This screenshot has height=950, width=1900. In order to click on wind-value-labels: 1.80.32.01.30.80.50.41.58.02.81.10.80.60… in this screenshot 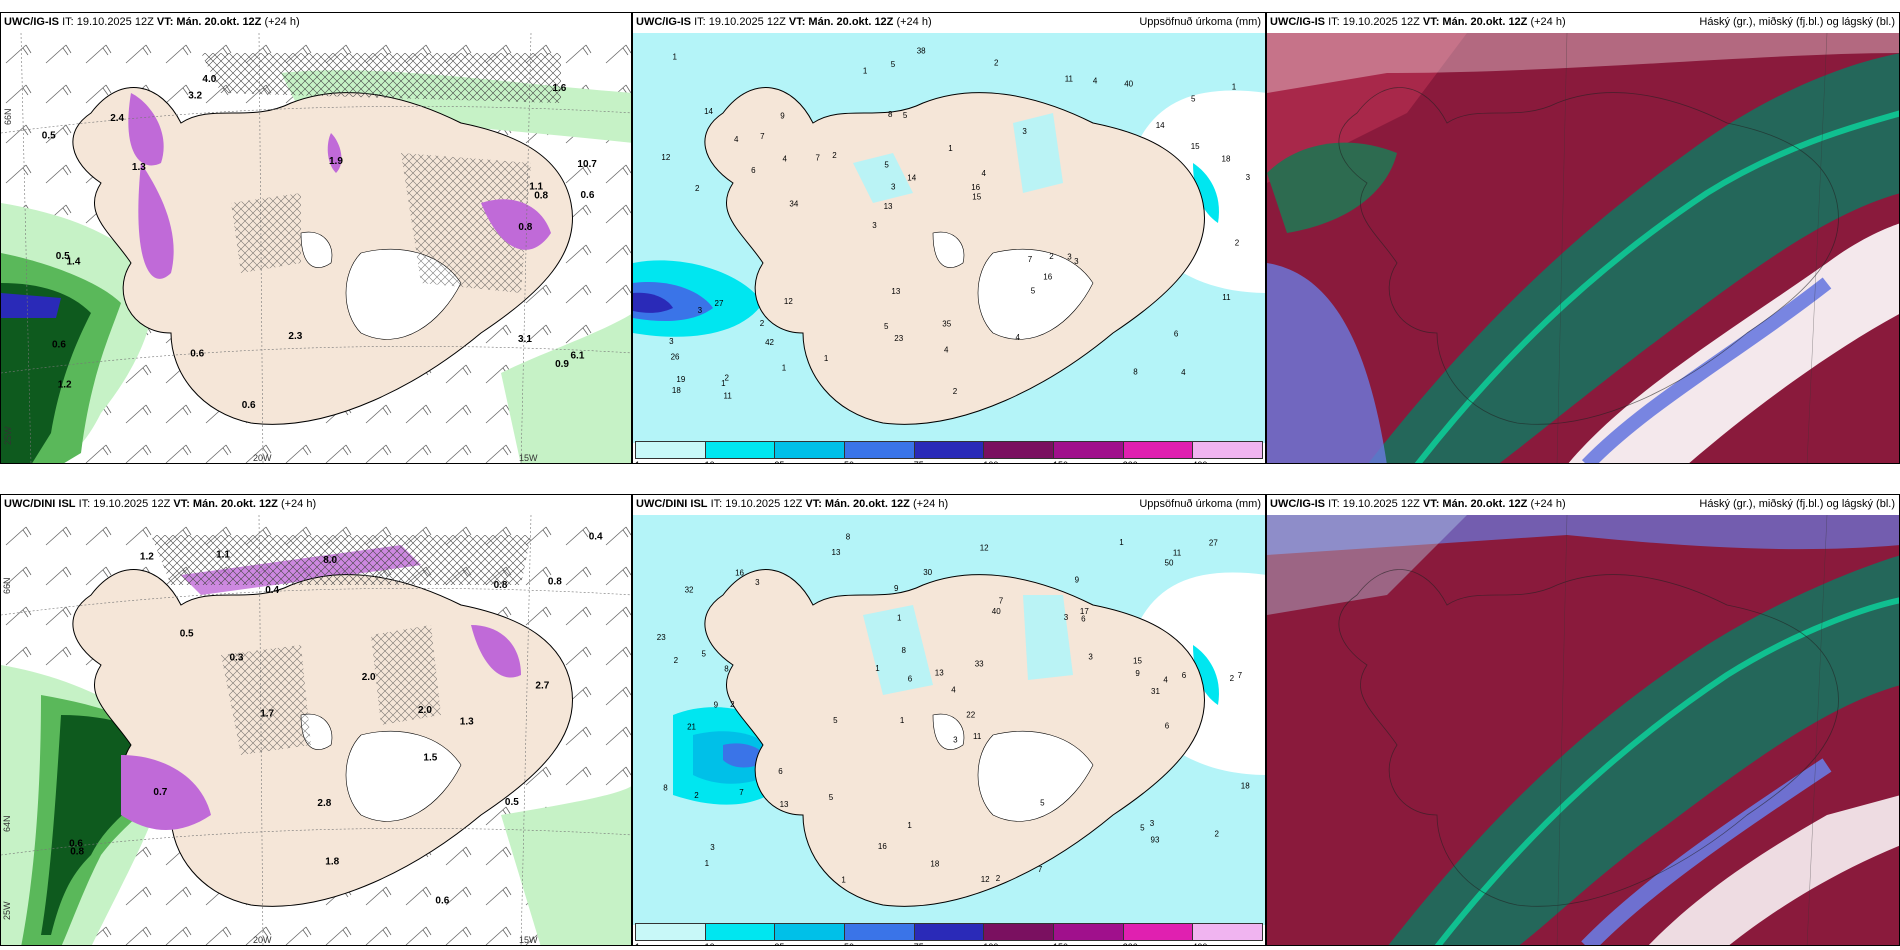, I will do `click(336, 719)`.